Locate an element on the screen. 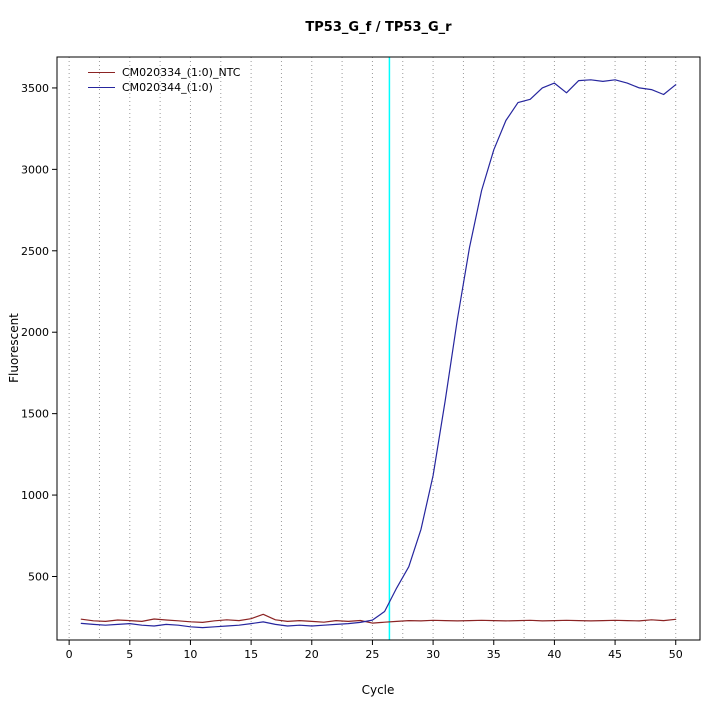 This screenshot has width=720, height=720. y-tick-label: 3500 is located at coordinates (35, 88).